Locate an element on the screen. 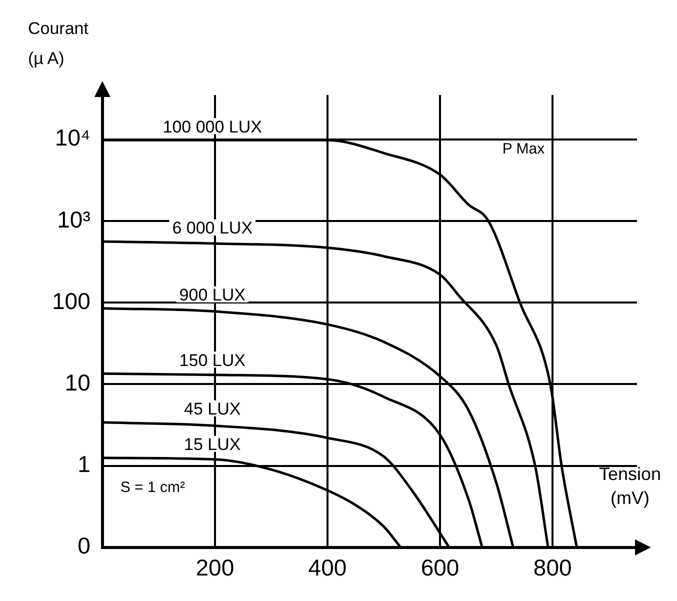  series-label: 15 LUX is located at coordinates (212, 444).